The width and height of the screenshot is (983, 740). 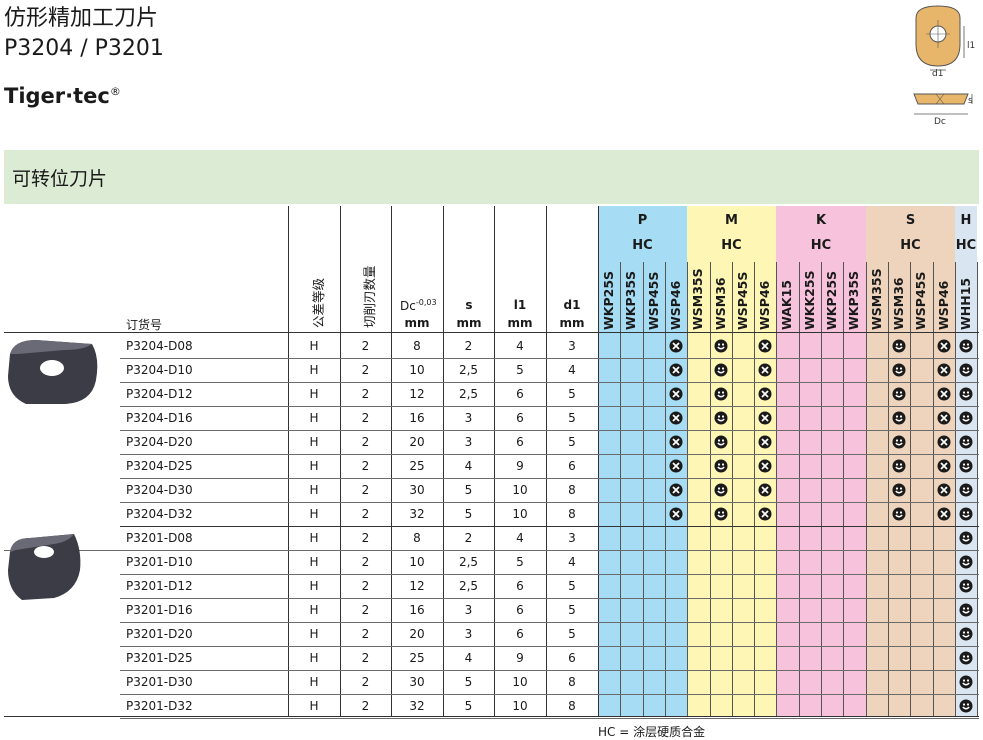 What do you see at coordinates (417, 682) in the screenshot?
I see `dc-cell: 30` at bounding box center [417, 682].